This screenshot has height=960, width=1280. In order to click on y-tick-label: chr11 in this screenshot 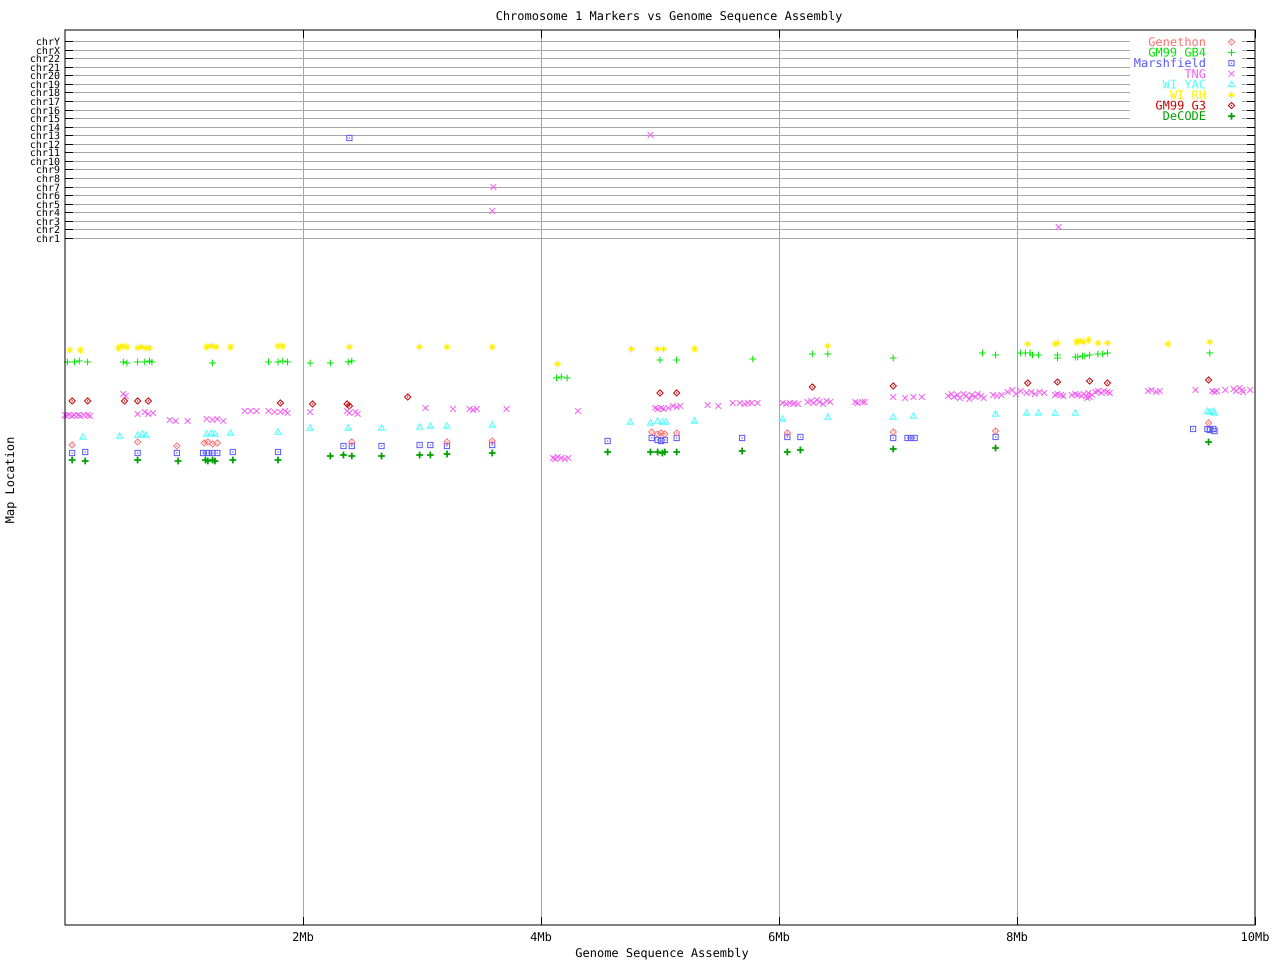, I will do `click(45, 153)`.